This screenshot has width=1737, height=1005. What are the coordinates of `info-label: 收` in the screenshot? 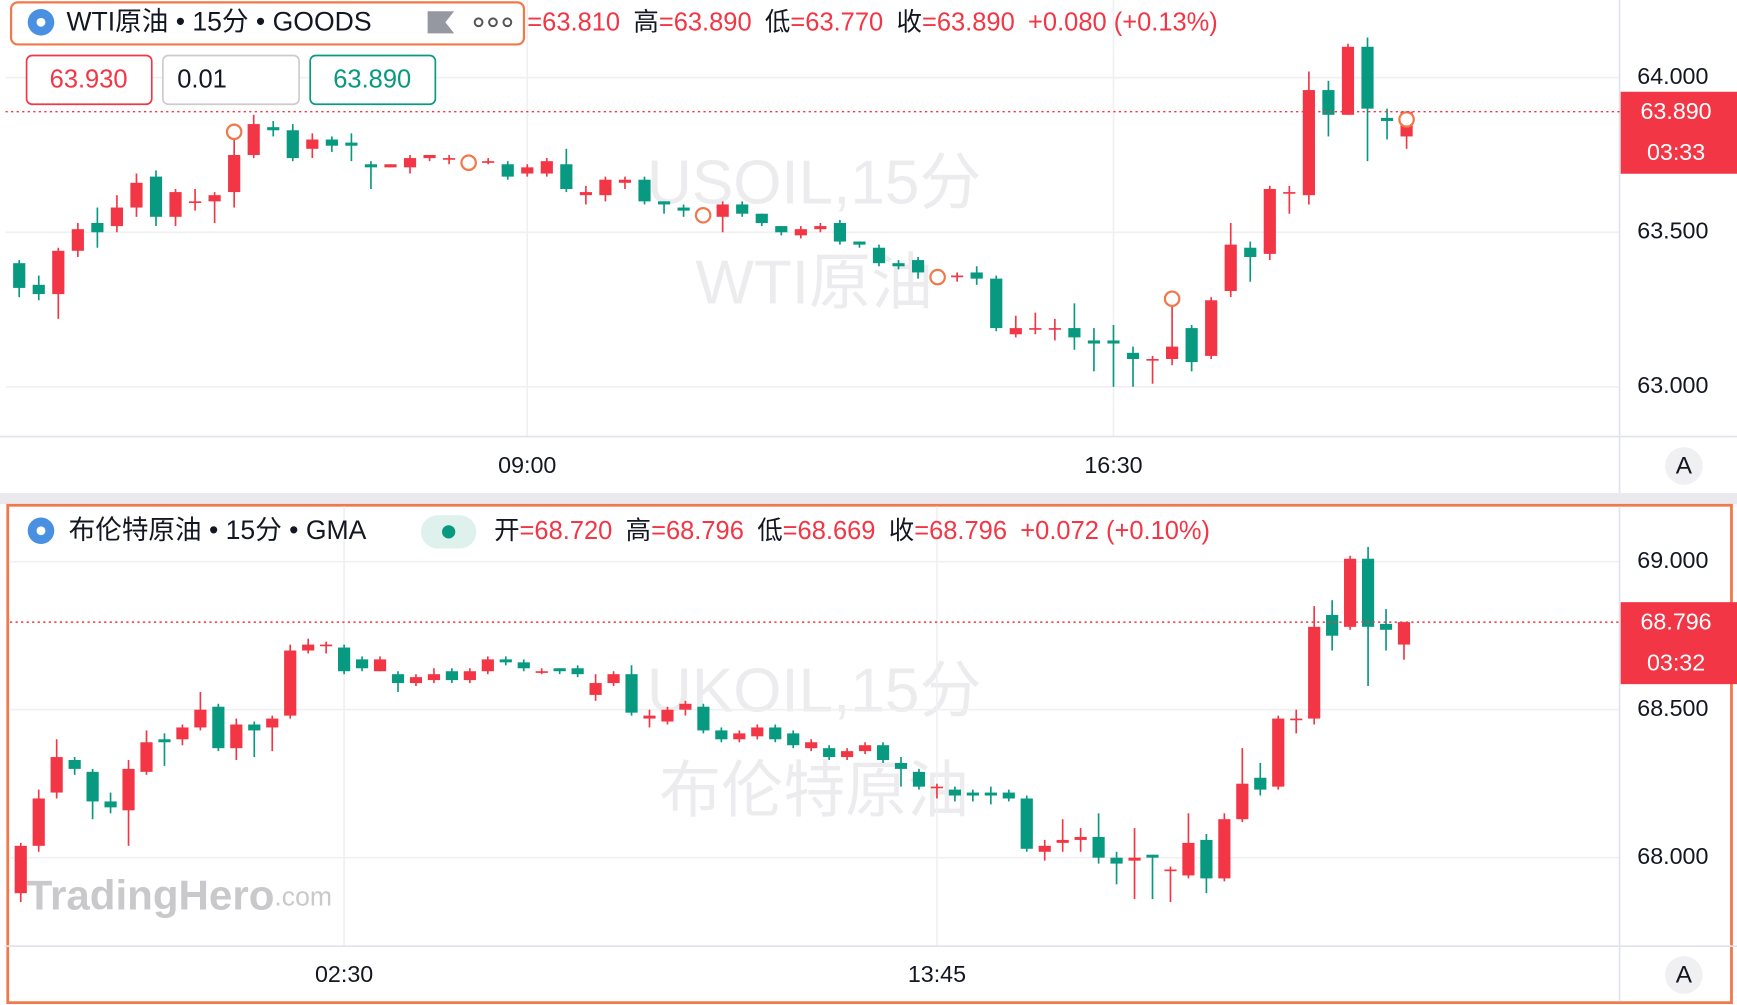 It's located at (908, 22).